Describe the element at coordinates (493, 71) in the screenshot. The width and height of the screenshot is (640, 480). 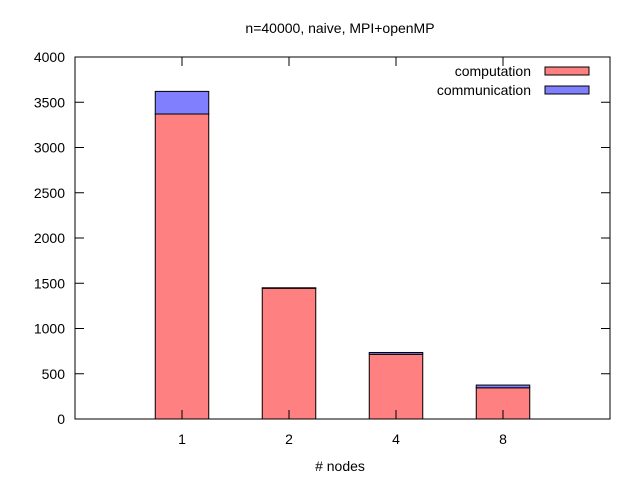
I see `legend-label-computation: computation` at that location.